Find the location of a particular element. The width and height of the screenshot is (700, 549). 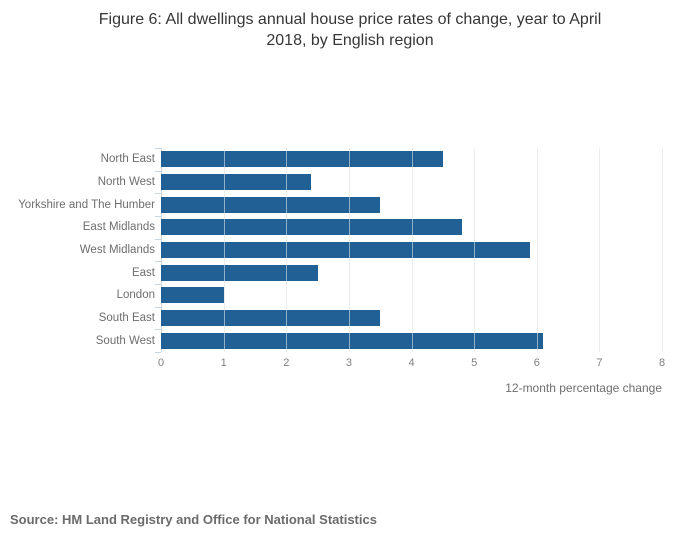

x-tick-label-8: 8 is located at coordinates (662, 363).